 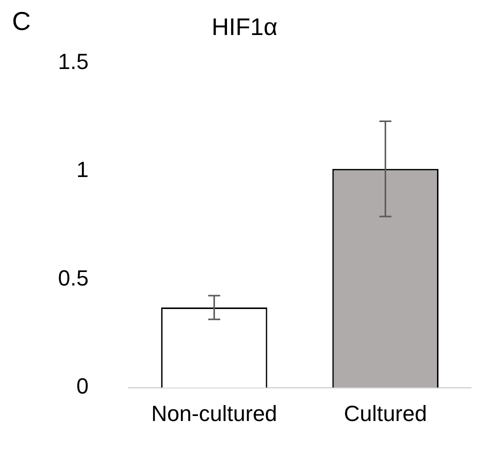 I want to click on y-tick-label: 1.5, so click(x=73, y=61).